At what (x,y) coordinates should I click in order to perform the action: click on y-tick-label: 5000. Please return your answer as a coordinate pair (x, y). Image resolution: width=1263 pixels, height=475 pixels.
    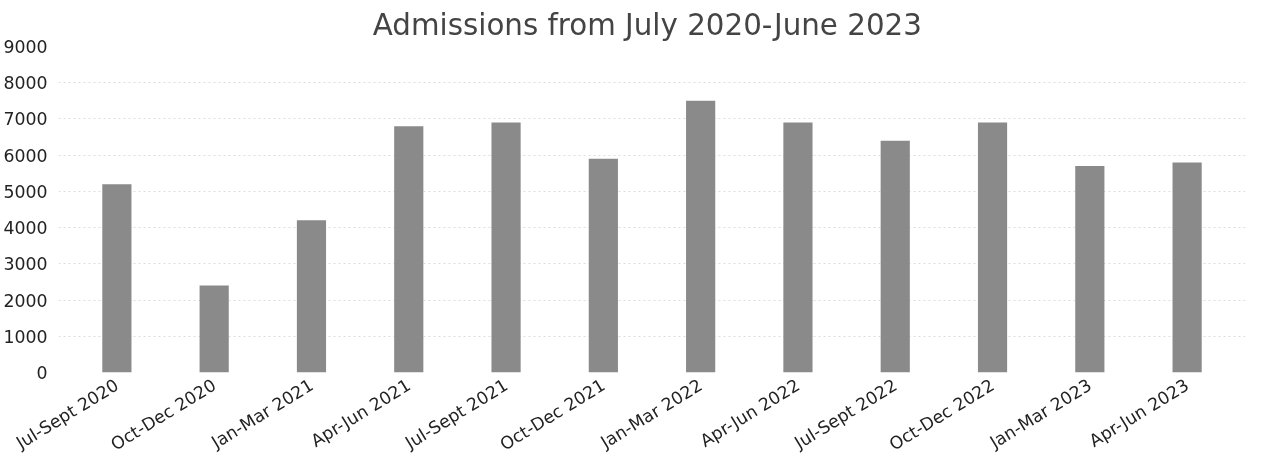
    Looking at the image, I should click on (25, 191).